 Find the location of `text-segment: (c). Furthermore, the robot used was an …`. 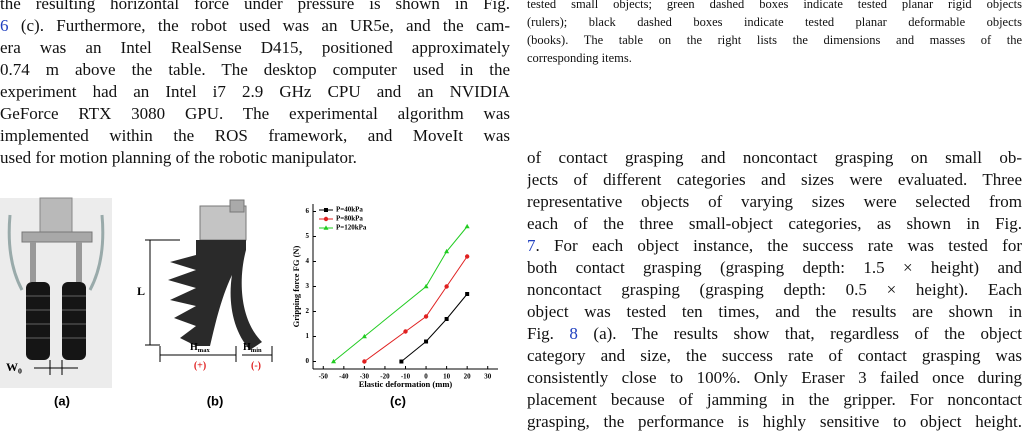

text-segment: (c). Furthermore, the robot used was an … is located at coordinates (260, 25).